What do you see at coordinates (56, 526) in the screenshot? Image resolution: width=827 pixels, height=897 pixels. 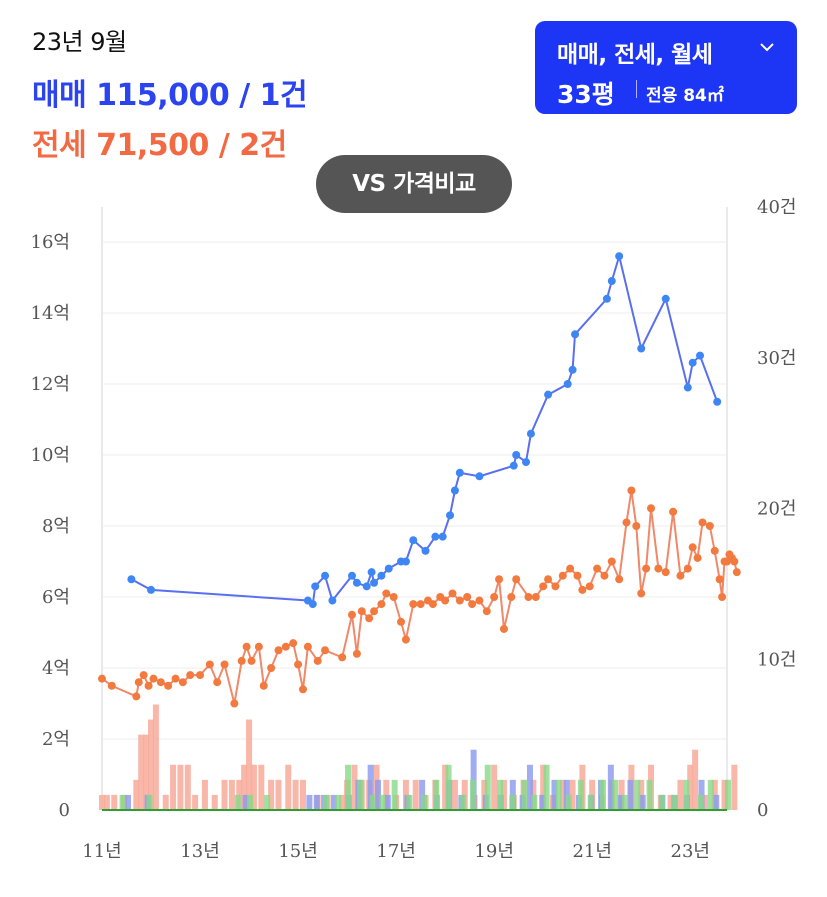 I see `y-left-tick-label: 8억` at bounding box center [56, 526].